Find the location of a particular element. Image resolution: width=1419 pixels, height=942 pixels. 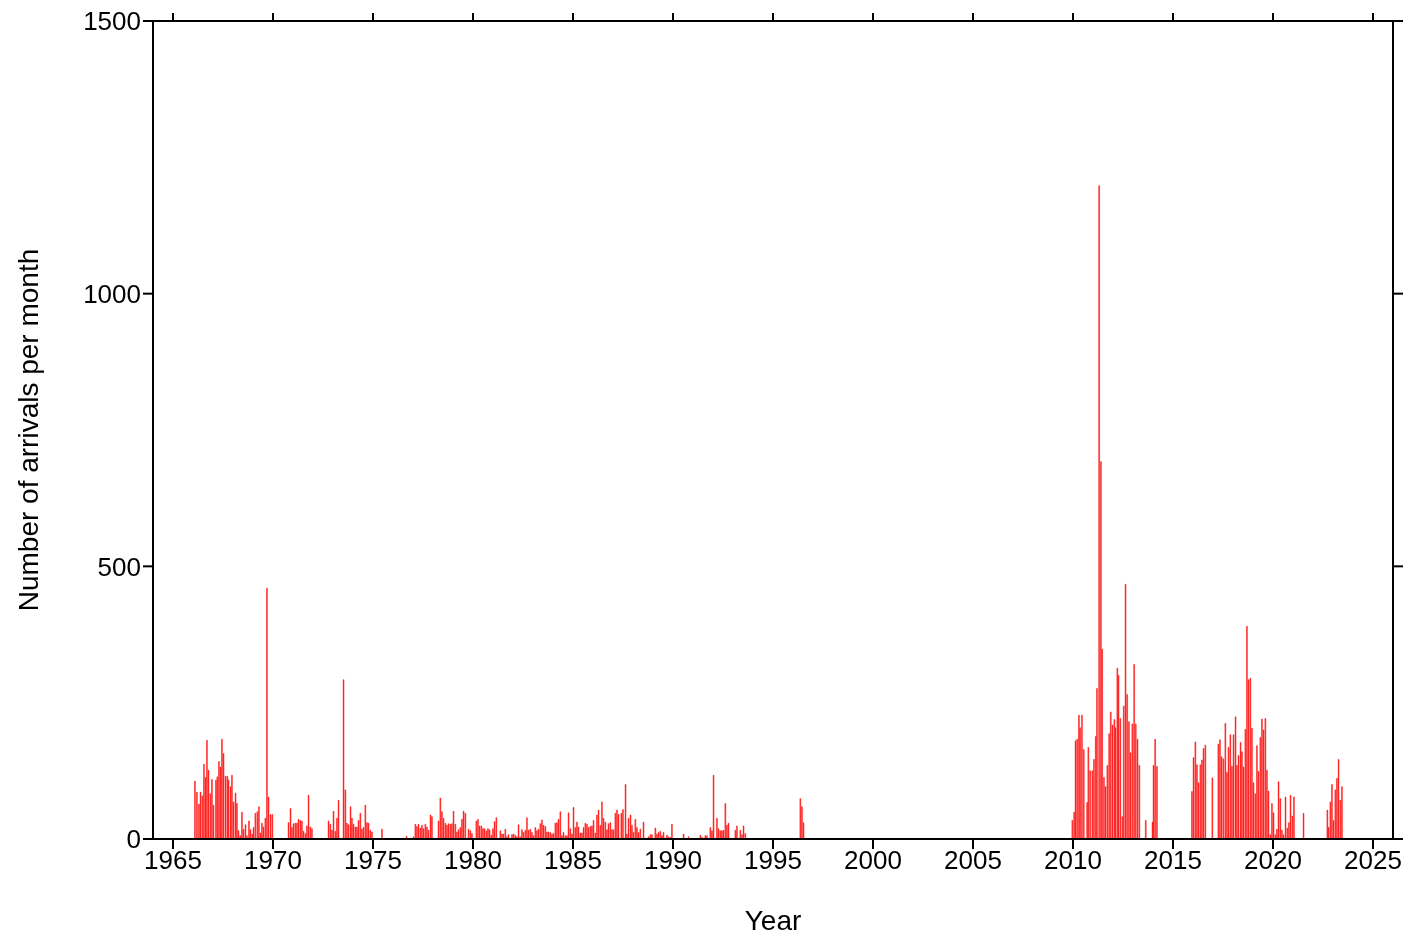

x-tick-label: 2010 is located at coordinates (1073, 860).